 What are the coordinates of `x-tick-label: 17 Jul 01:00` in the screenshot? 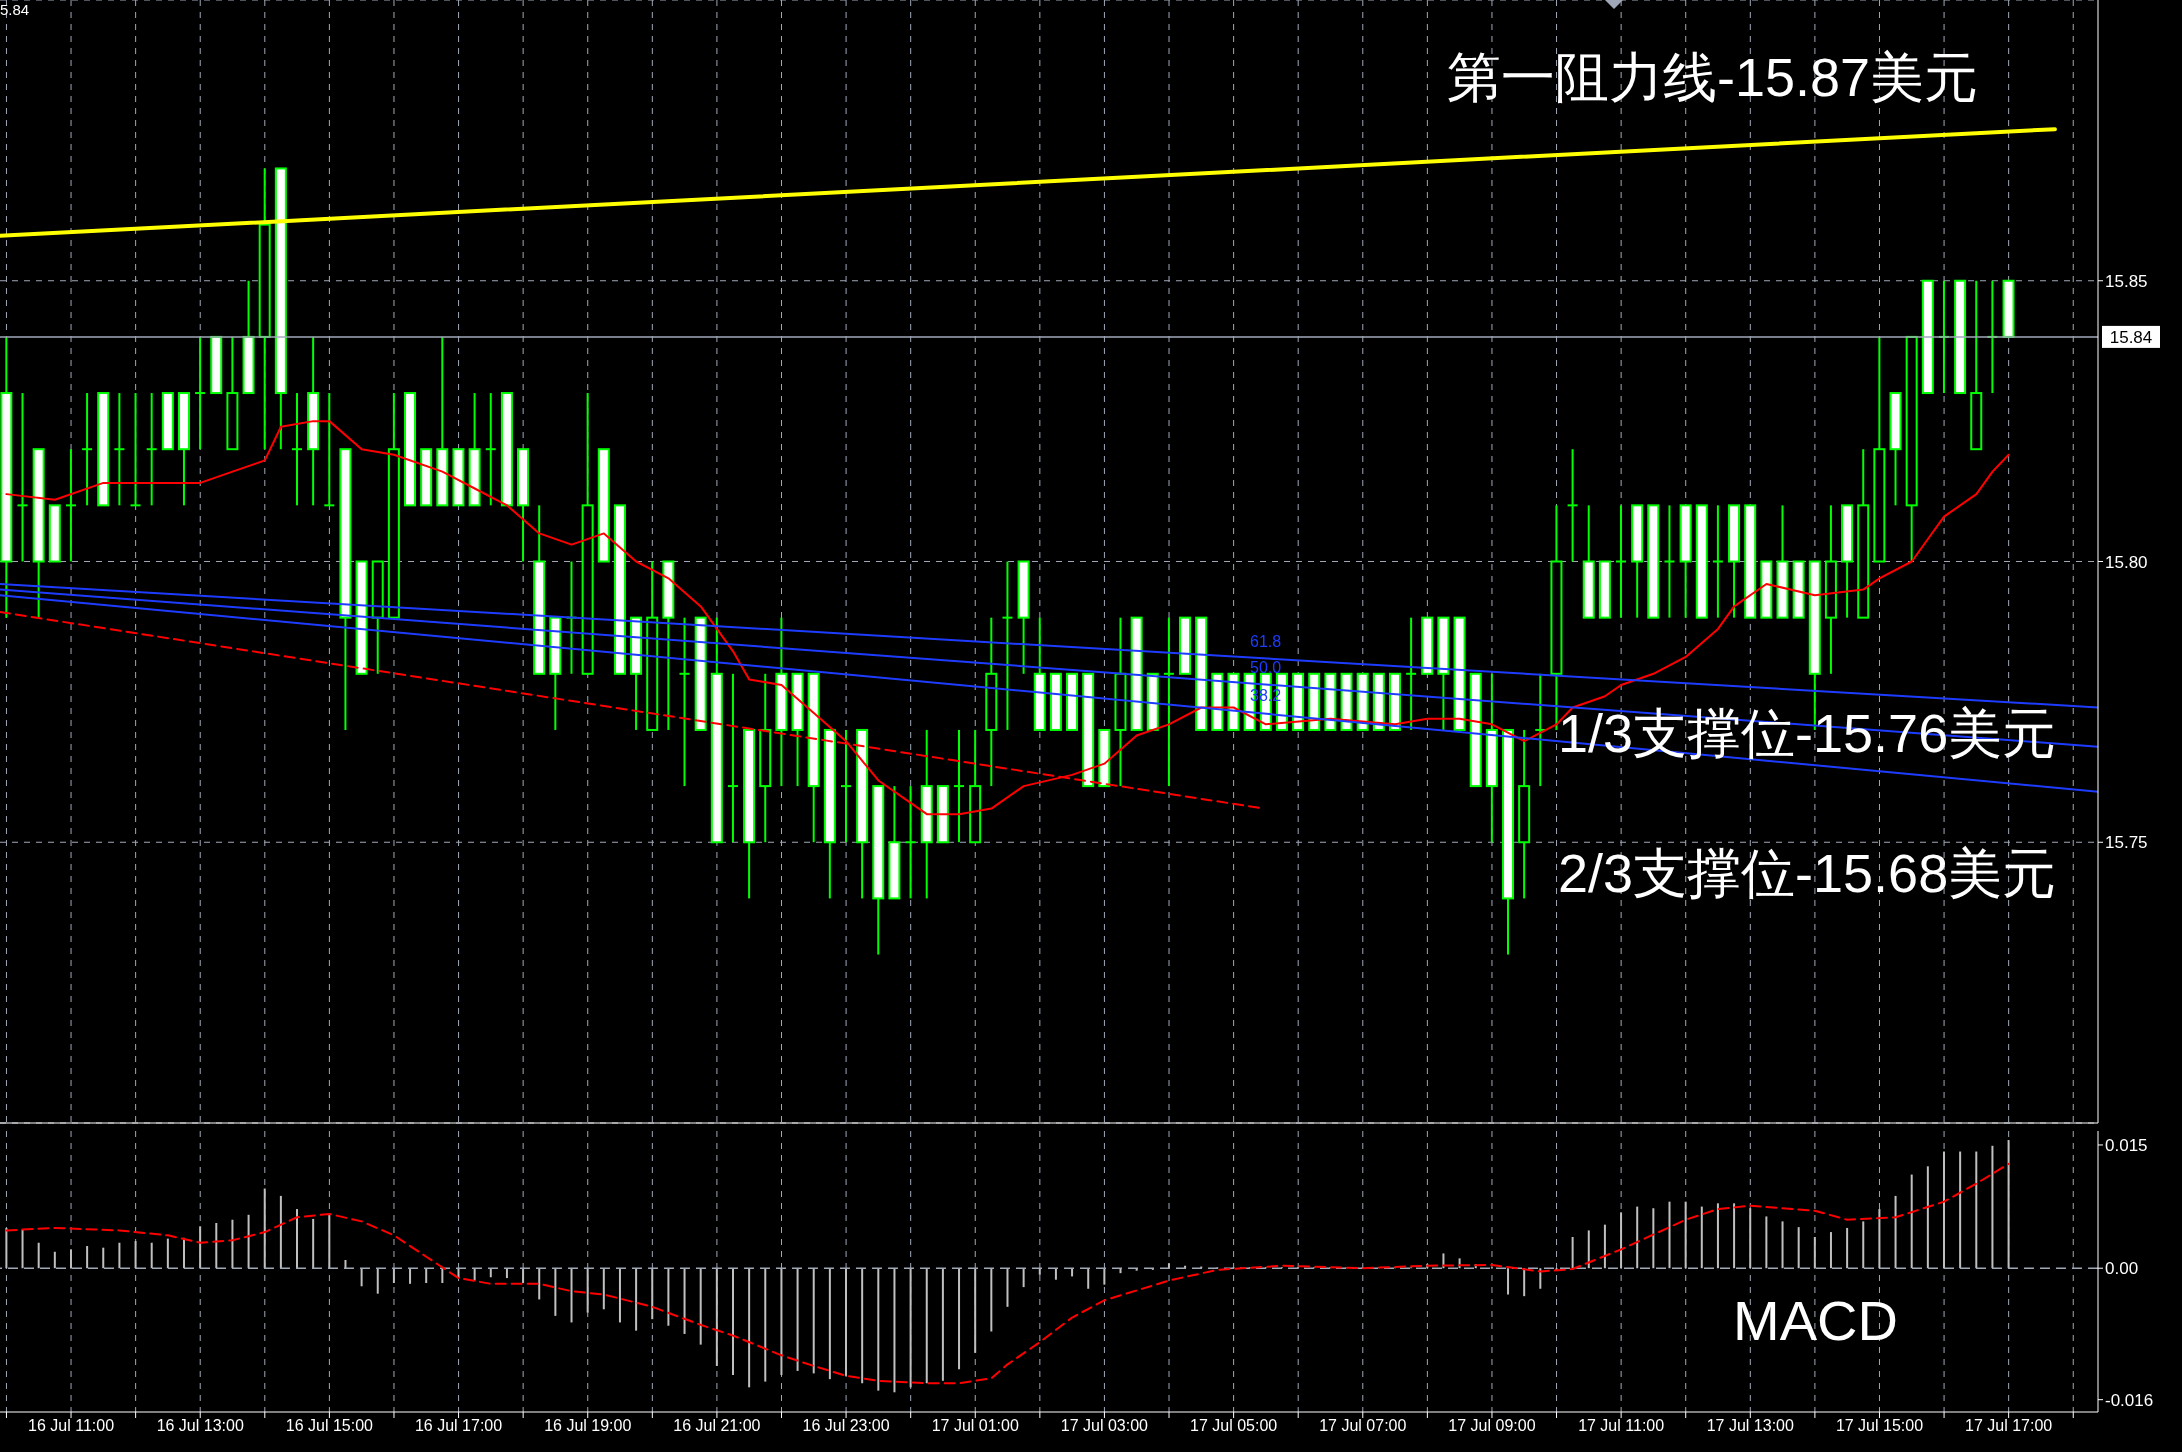 It's located at (975, 1426).